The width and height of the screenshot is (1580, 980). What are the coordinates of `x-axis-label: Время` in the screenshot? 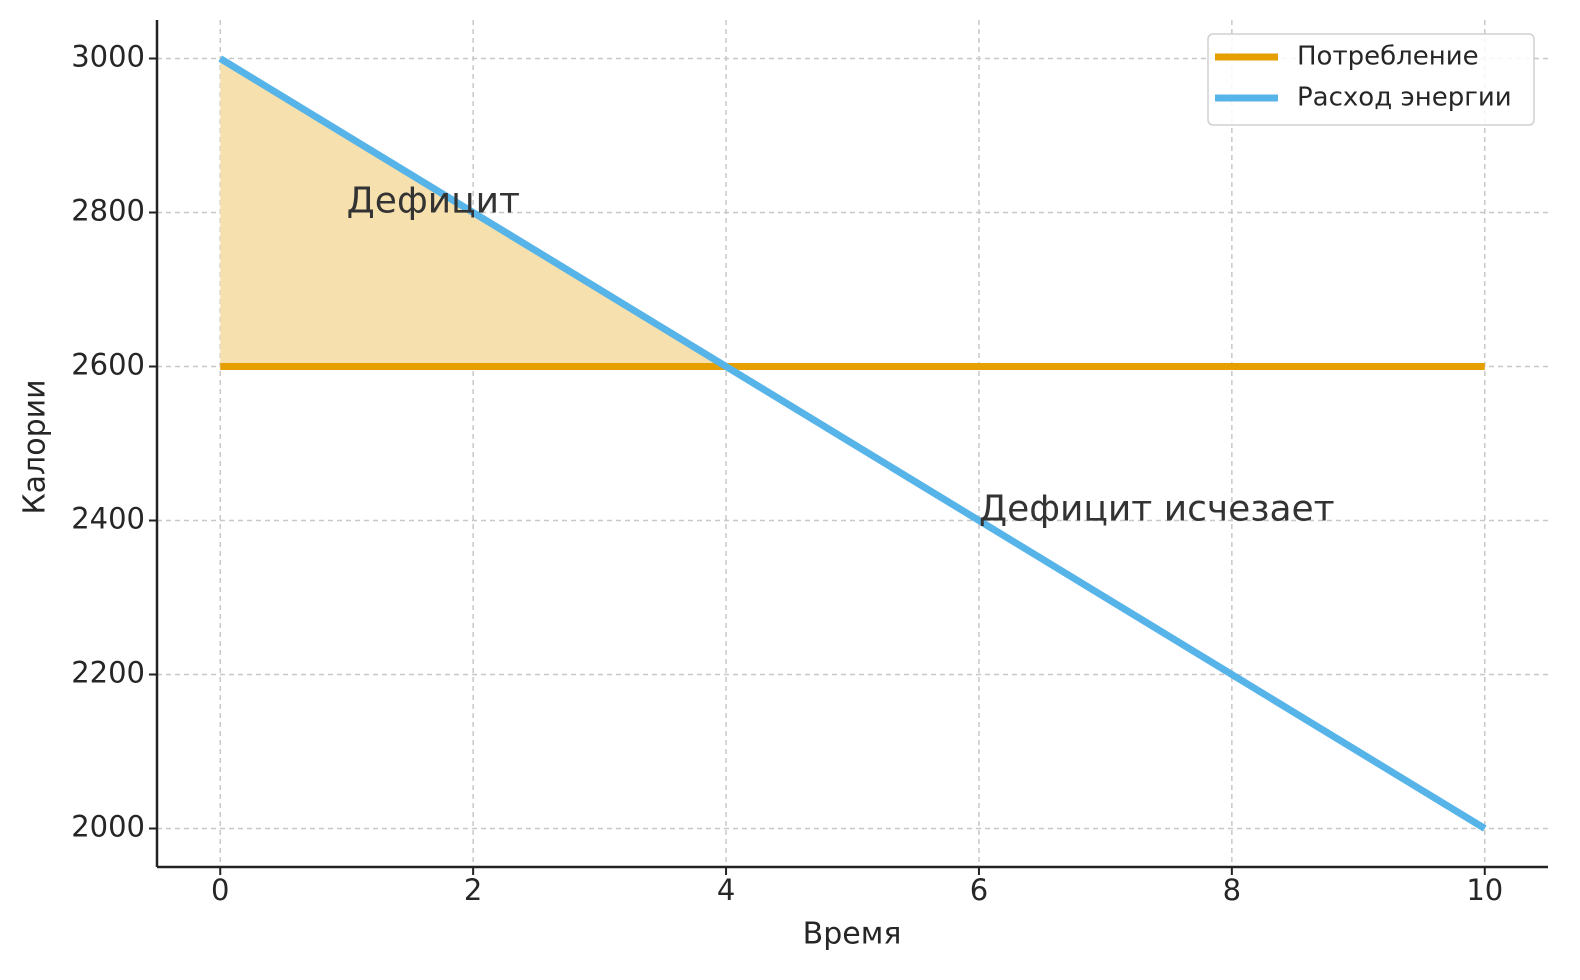 It's located at (852, 934).